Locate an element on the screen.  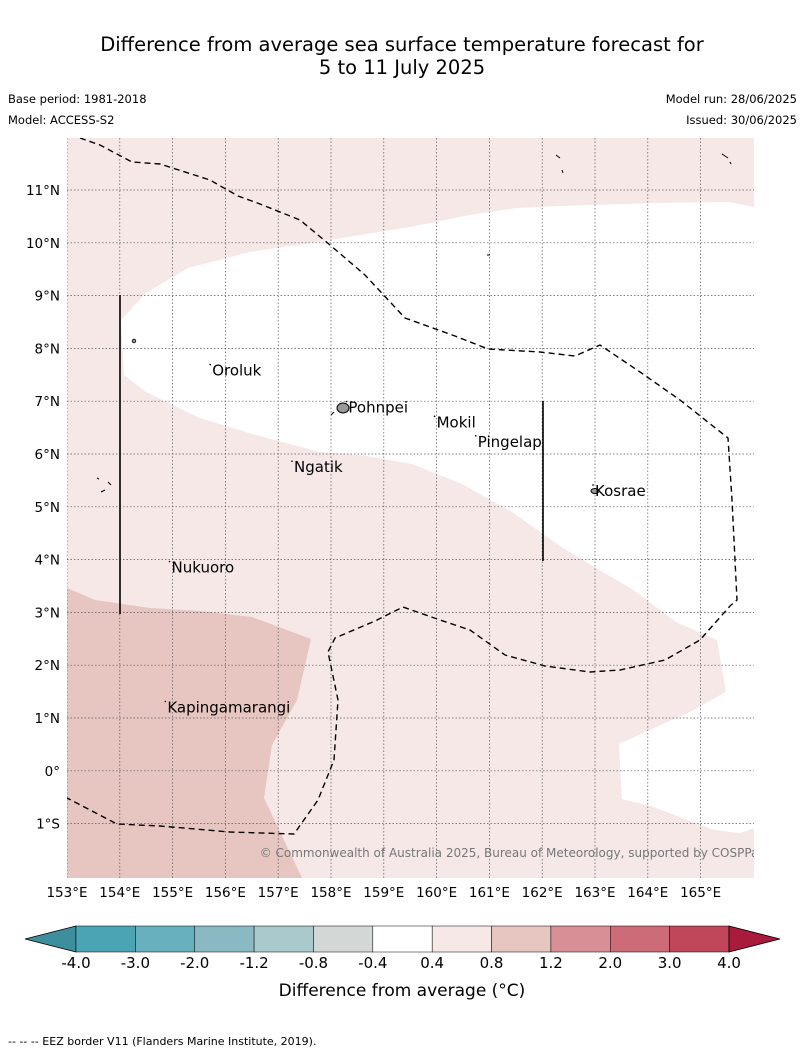
atoll-mark-west is located at coordinates (104, 485).